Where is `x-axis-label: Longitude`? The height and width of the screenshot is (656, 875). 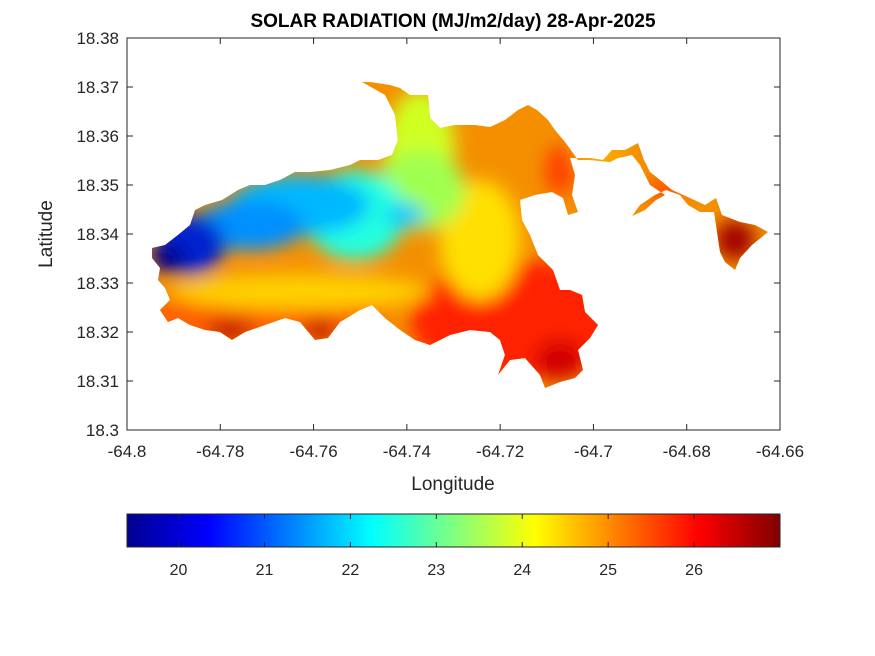
x-axis-label: Longitude is located at coordinates (452, 484).